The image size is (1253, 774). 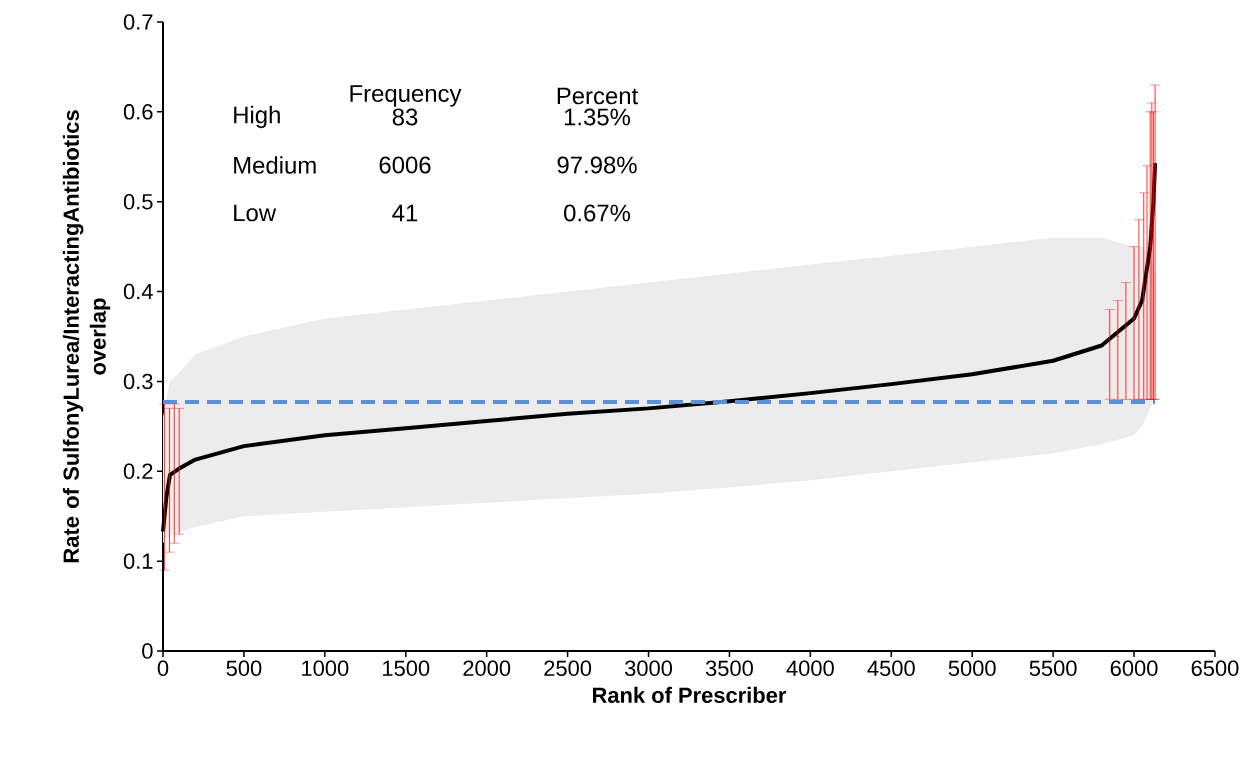 What do you see at coordinates (1215, 668) in the screenshot?
I see `x-tick-label: 6500` at bounding box center [1215, 668].